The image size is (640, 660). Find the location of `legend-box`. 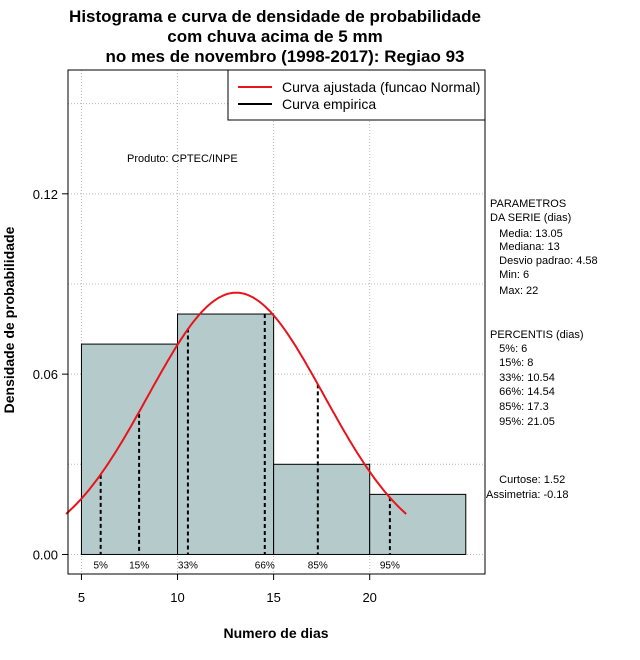

legend-box is located at coordinates (356, 95).